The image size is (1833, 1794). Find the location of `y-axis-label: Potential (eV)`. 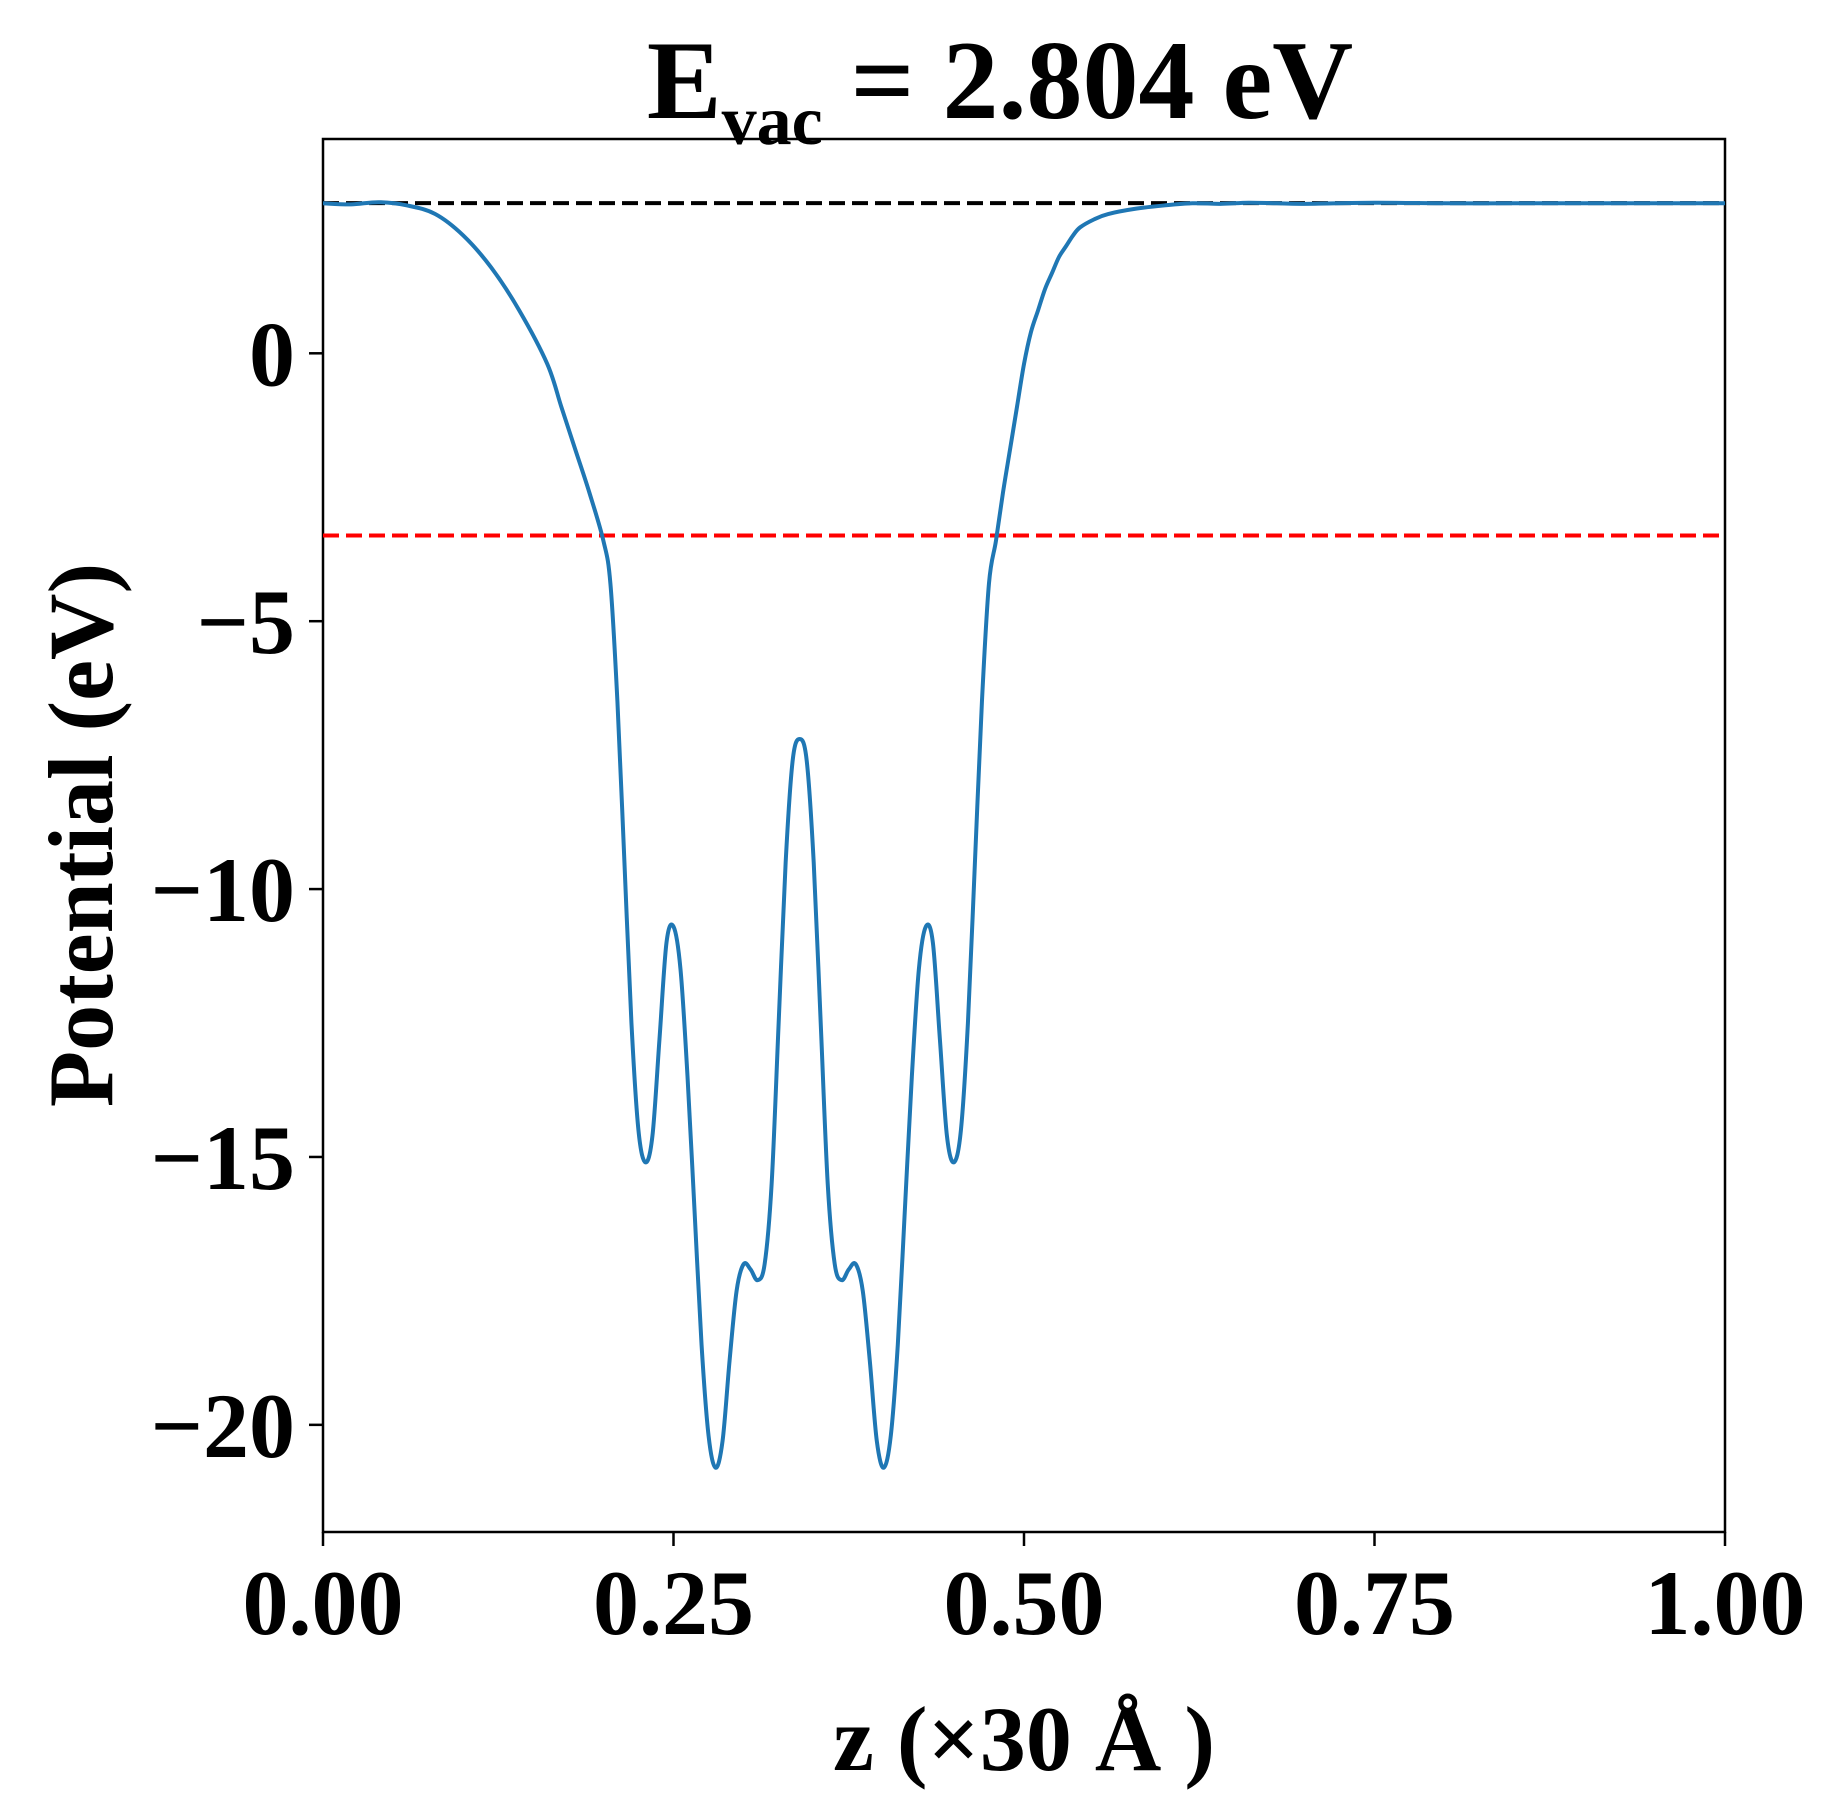

y-axis-label: Potential (eV) is located at coordinates (81, 835).